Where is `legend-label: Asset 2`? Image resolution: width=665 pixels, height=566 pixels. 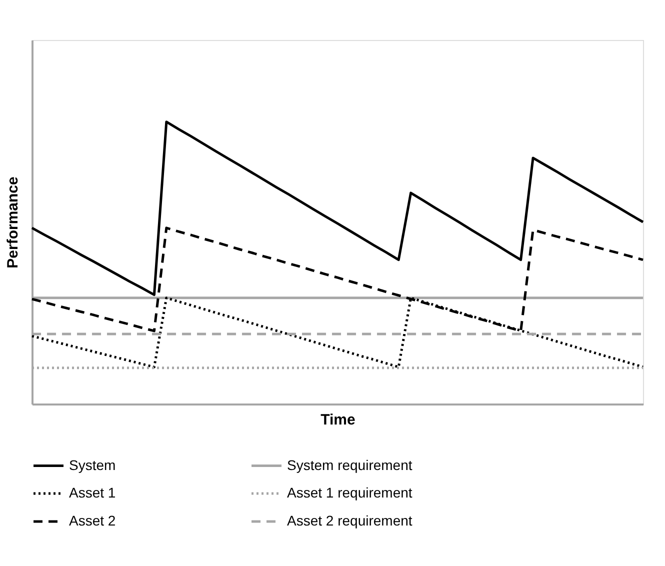 legend-label: Asset 2 is located at coordinates (92, 520).